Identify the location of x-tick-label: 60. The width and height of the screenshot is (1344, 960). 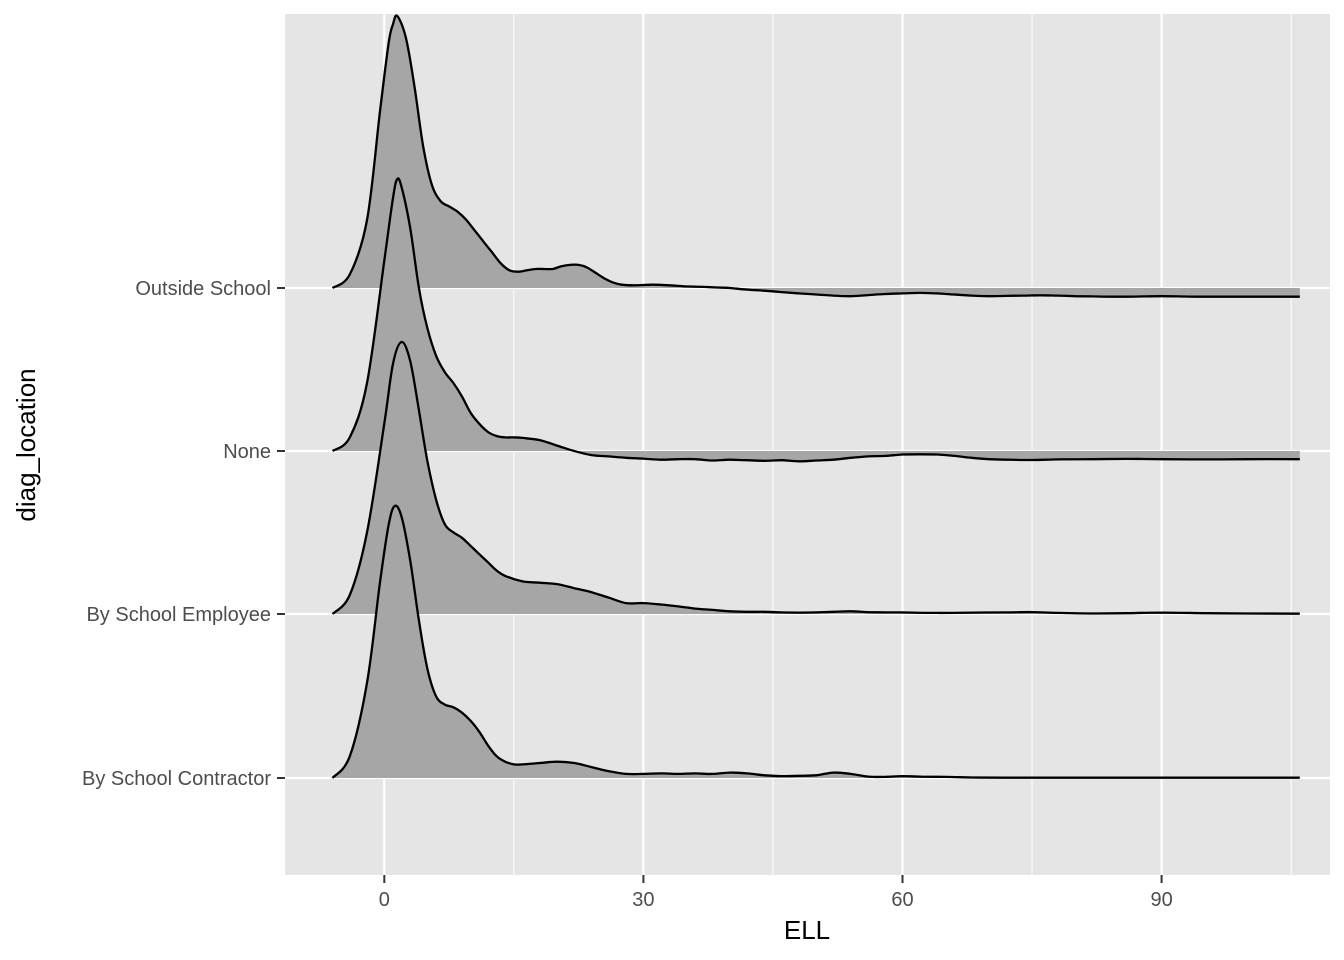
(902, 900).